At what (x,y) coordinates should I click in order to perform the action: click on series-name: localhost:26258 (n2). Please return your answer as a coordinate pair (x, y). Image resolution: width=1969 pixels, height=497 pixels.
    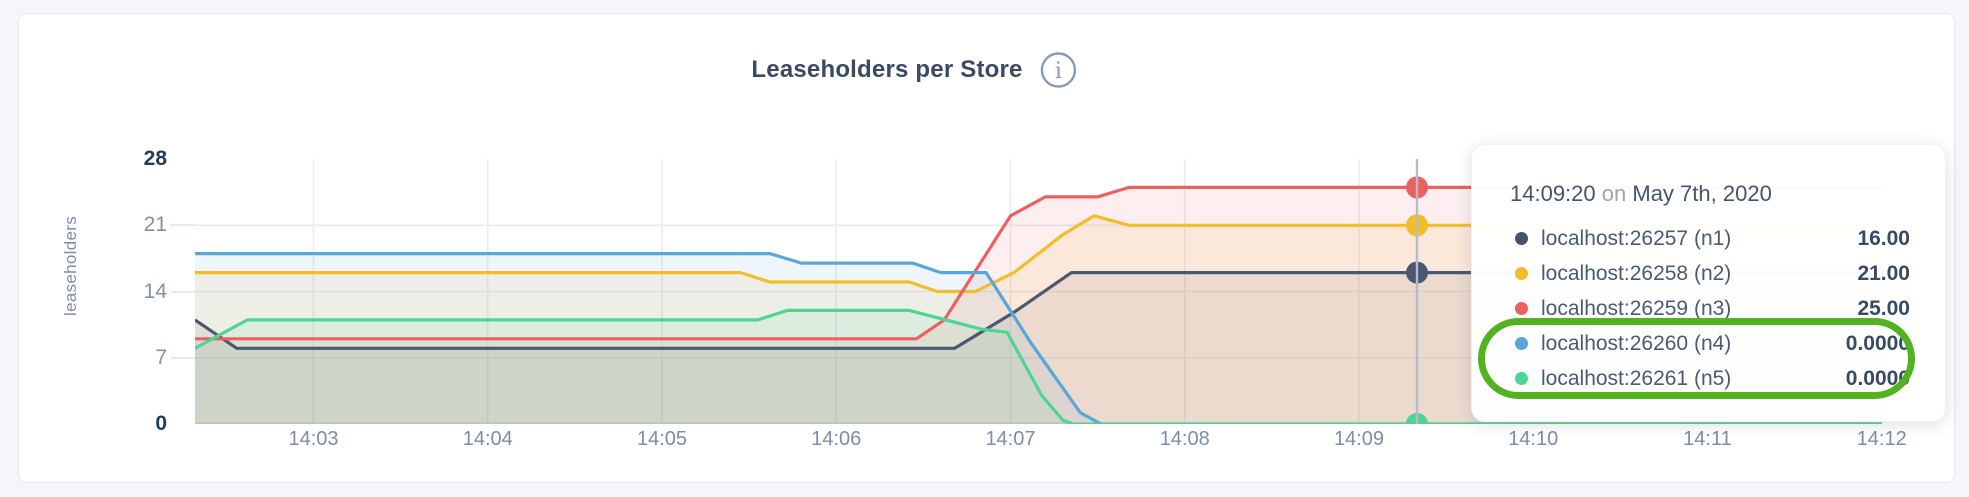
    Looking at the image, I should click on (1636, 273).